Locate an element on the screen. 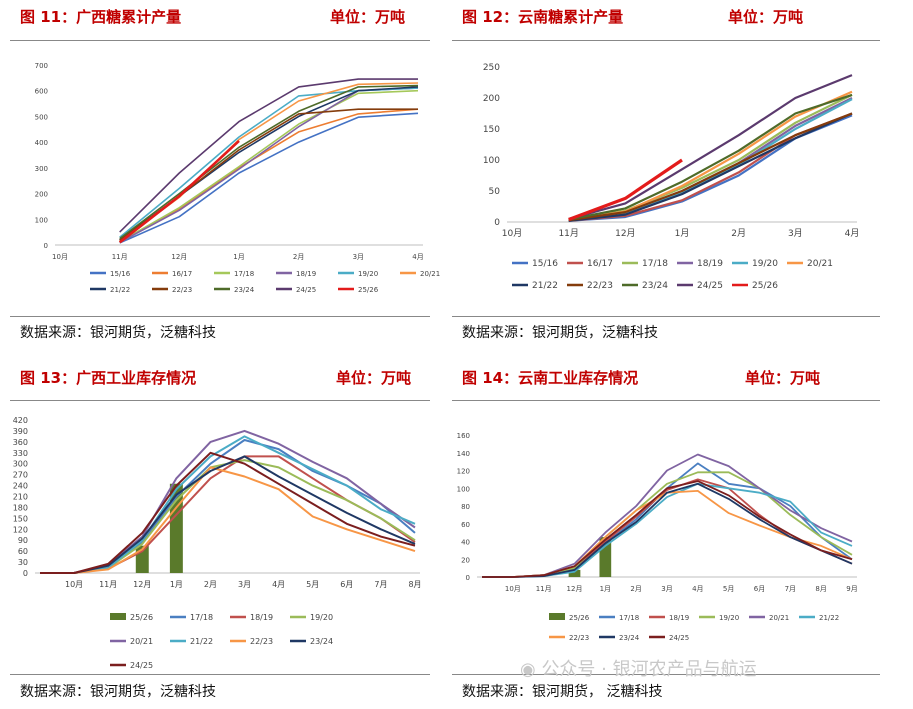 The width and height of the screenshot is (913, 709). chart-unit-11: 单位：万吨 is located at coordinates (368, 17).